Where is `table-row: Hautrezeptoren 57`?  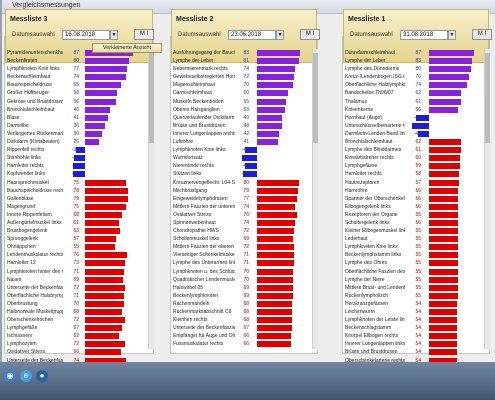
table-row: Hautrezeptoren 57 is located at coordinates (416, 183).